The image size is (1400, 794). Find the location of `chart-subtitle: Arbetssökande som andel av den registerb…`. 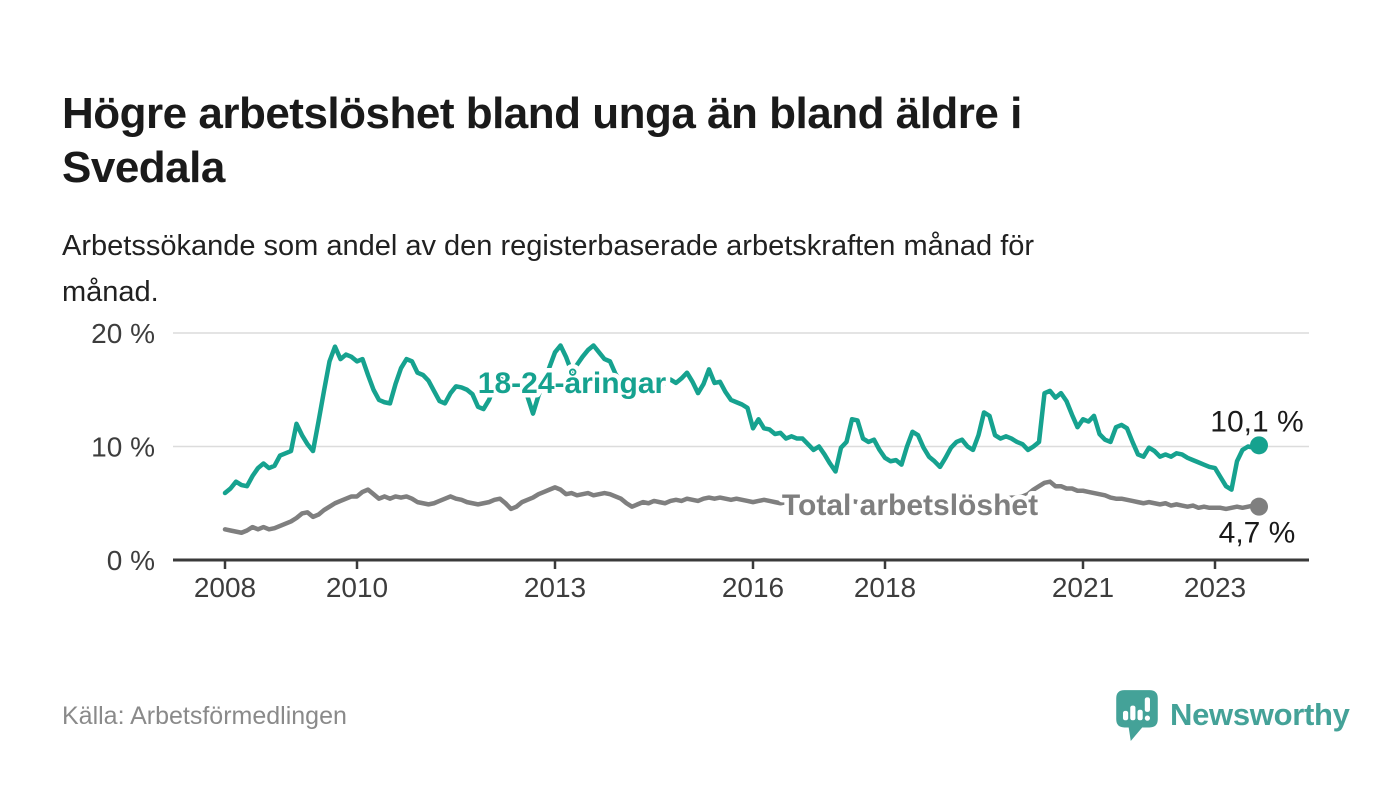

chart-subtitle: Arbetssökande som andel av den registerb… is located at coordinates (548, 269).